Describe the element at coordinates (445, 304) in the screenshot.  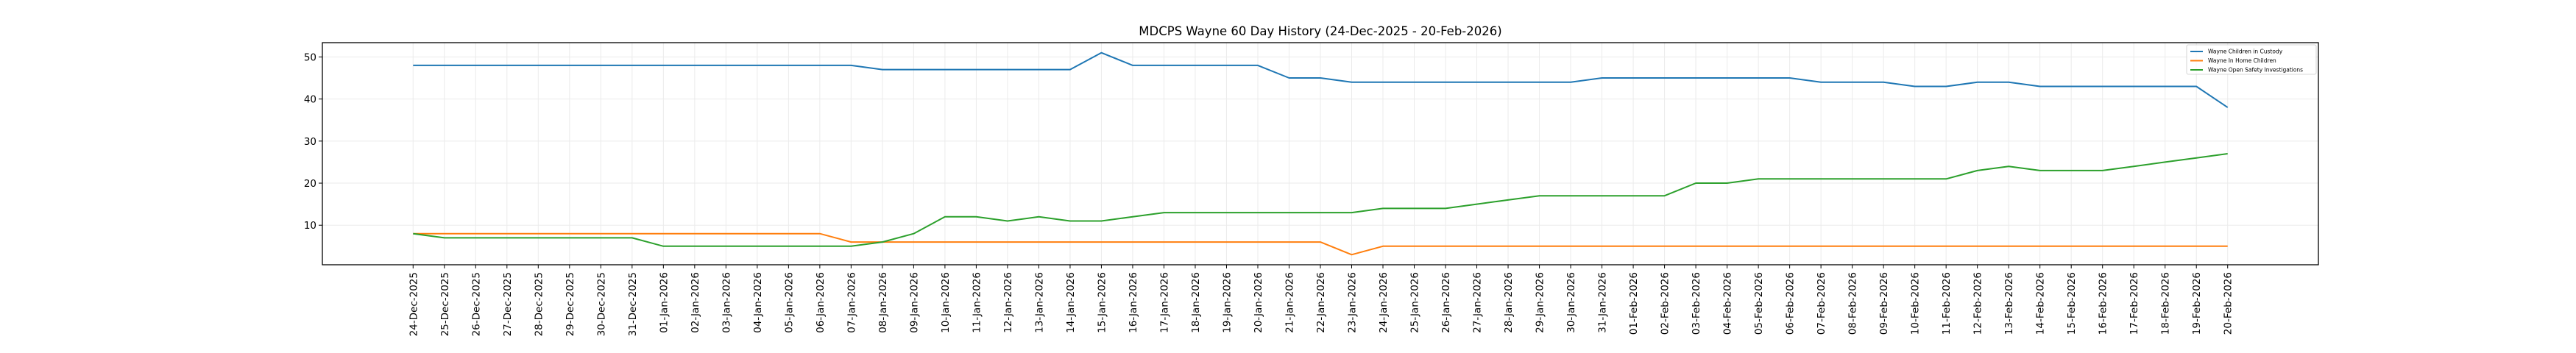
I see `x-tick-label: 25-Dec-2025` at that location.